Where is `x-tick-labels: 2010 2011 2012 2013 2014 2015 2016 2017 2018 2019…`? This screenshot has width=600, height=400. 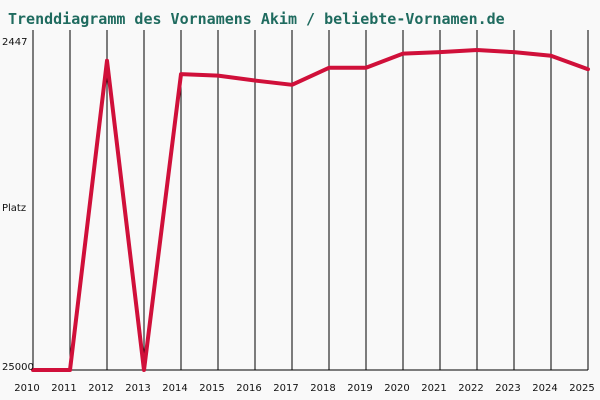
x-tick-labels: 2010 2011 2012 2013 2014 2015 2016 2017 2018 2019… is located at coordinates (304, 388).